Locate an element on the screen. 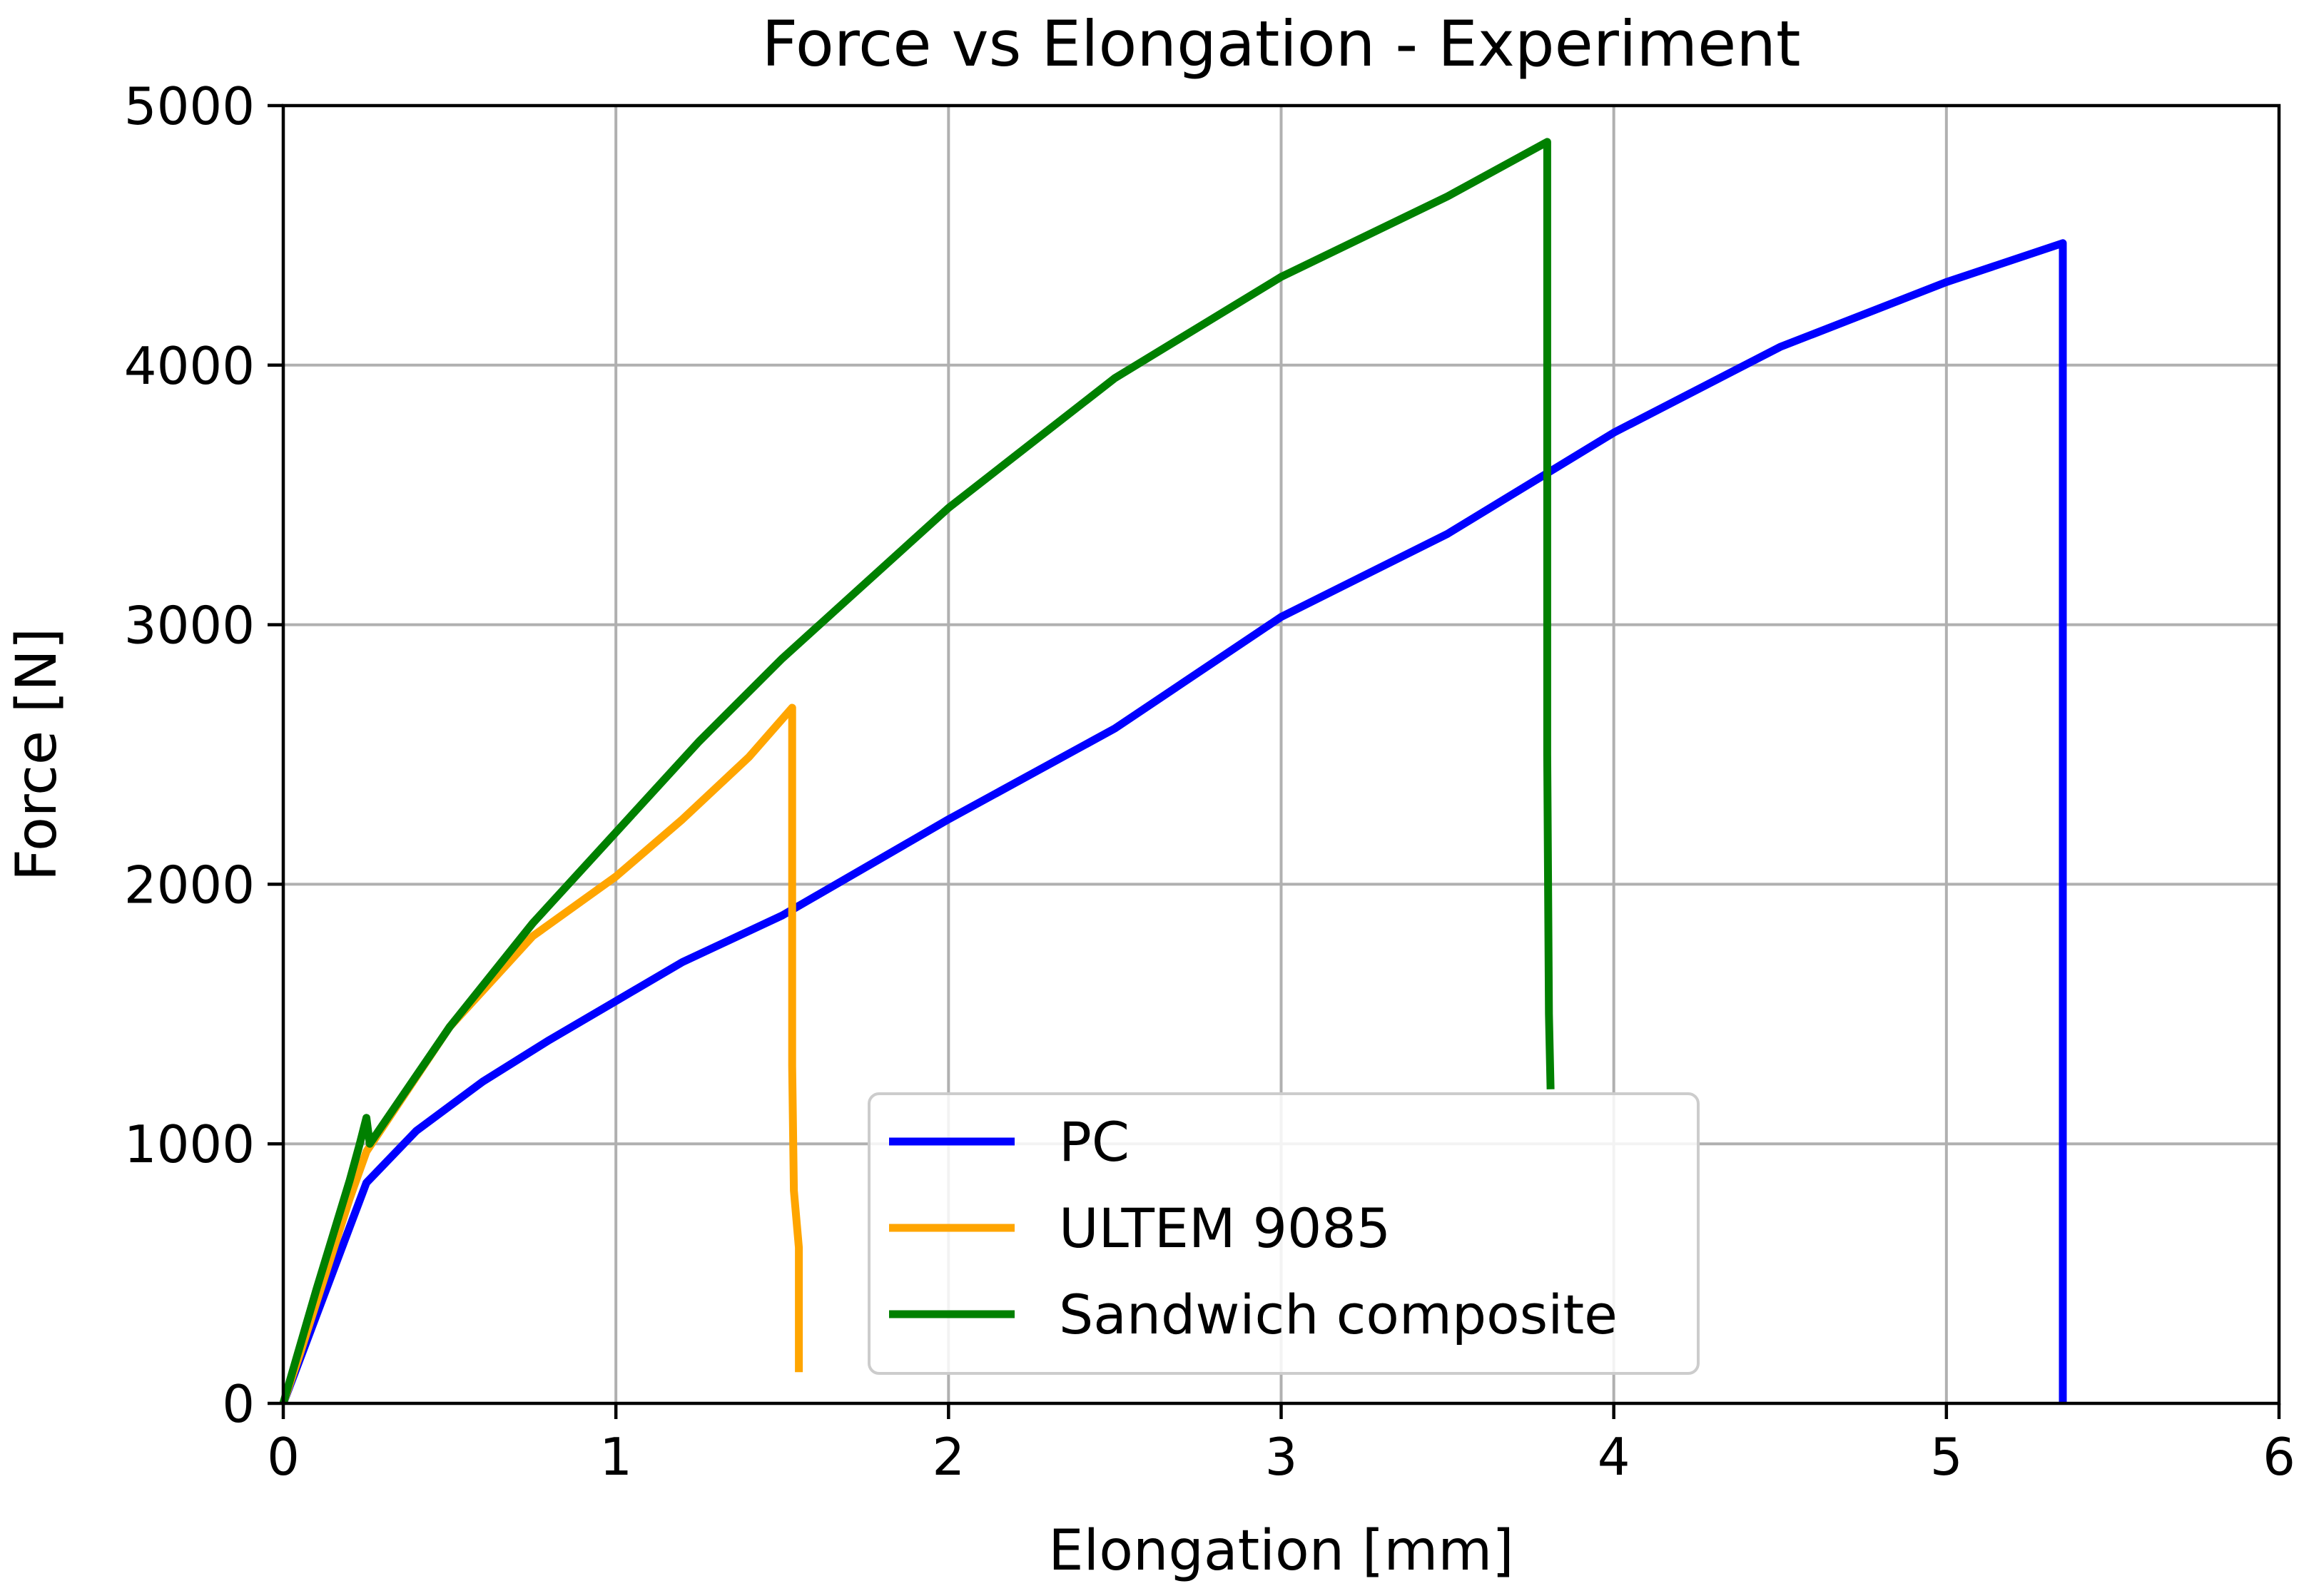 This screenshot has width=2299, height=1596. x-tick-label-1: 1 is located at coordinates (615, 1457).